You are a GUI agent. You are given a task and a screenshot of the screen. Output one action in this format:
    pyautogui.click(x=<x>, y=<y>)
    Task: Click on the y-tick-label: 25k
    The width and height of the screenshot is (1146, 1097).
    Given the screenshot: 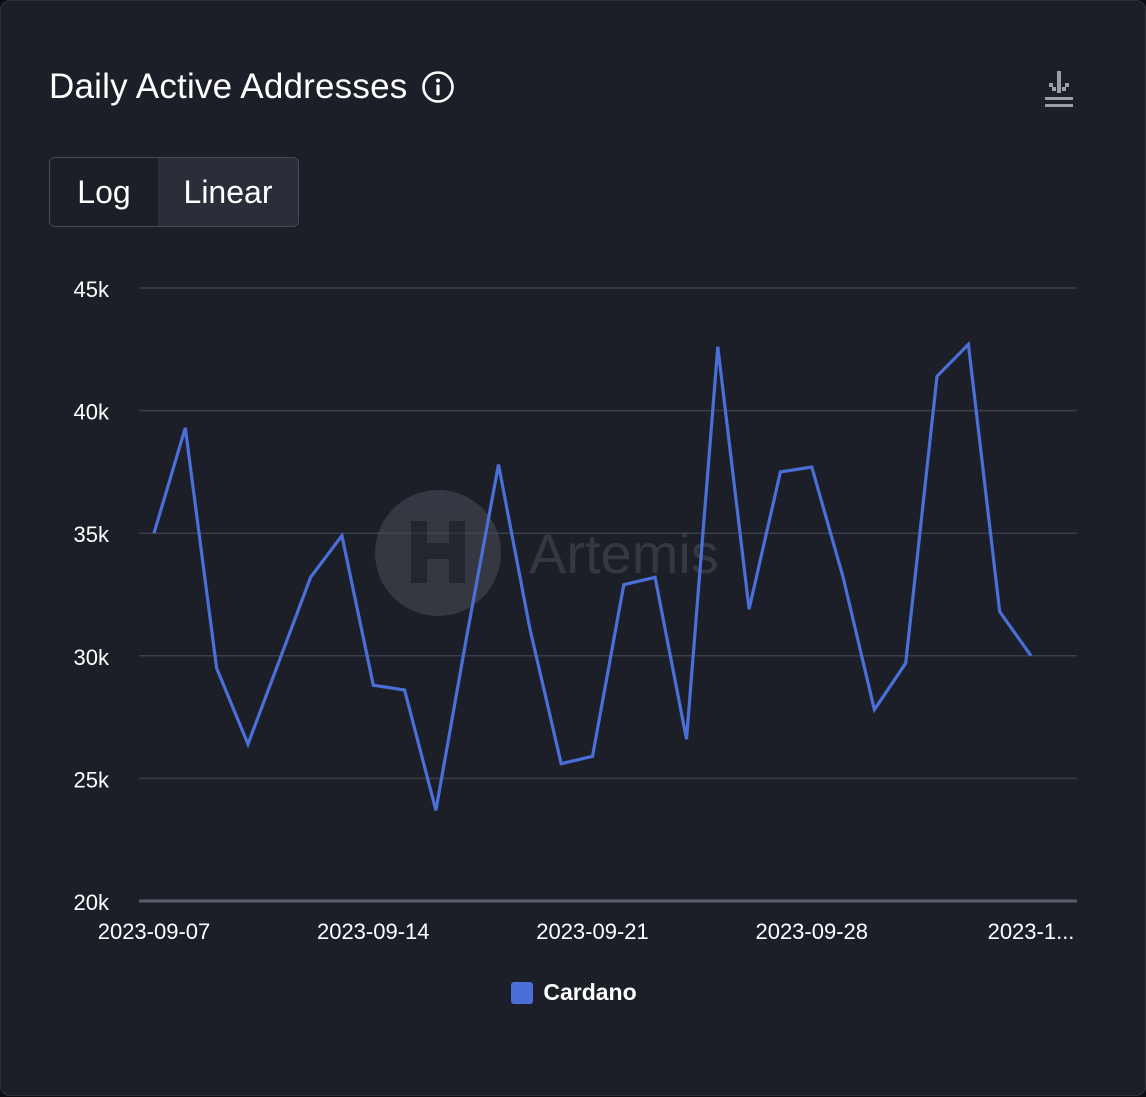 What is the action you would take?
    pyautogui.click(x=92, y=779)
    